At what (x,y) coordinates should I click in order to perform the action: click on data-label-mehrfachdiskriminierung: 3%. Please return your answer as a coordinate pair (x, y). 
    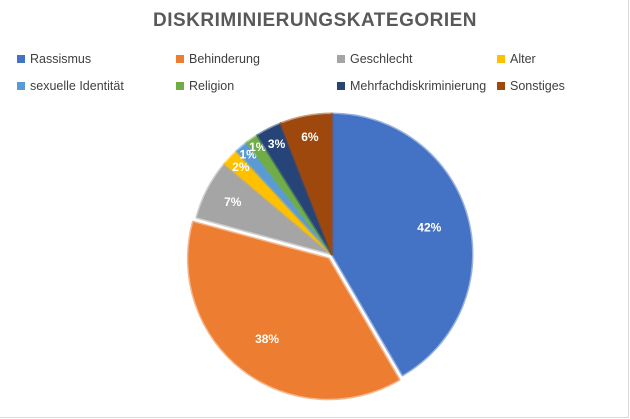
    Looking at the image, I should click on (277, 144).